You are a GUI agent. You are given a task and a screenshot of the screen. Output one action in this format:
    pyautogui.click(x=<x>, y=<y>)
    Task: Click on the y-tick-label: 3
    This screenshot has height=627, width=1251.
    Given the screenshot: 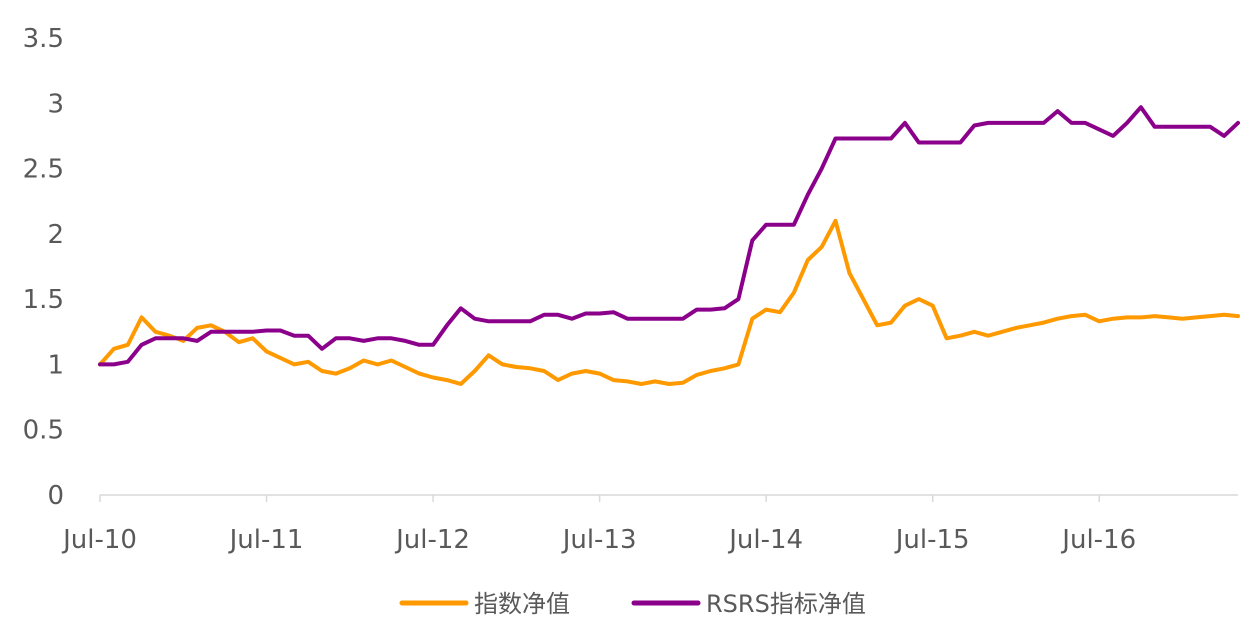 What is the action you would take?
    pyautogui.click(x=55, y=104)
    